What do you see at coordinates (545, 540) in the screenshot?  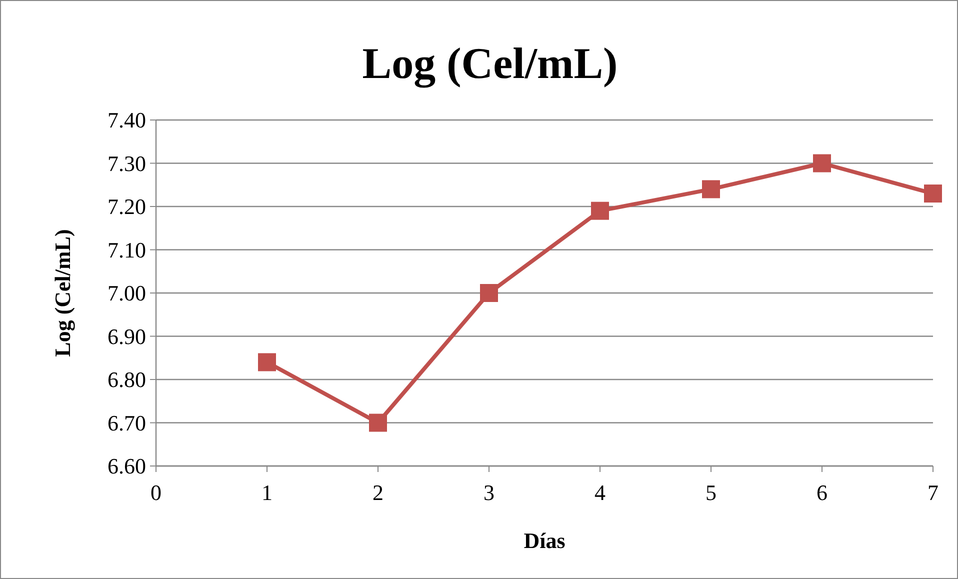 I see `x-axis-title: Días` at bounding box center [545, 540].